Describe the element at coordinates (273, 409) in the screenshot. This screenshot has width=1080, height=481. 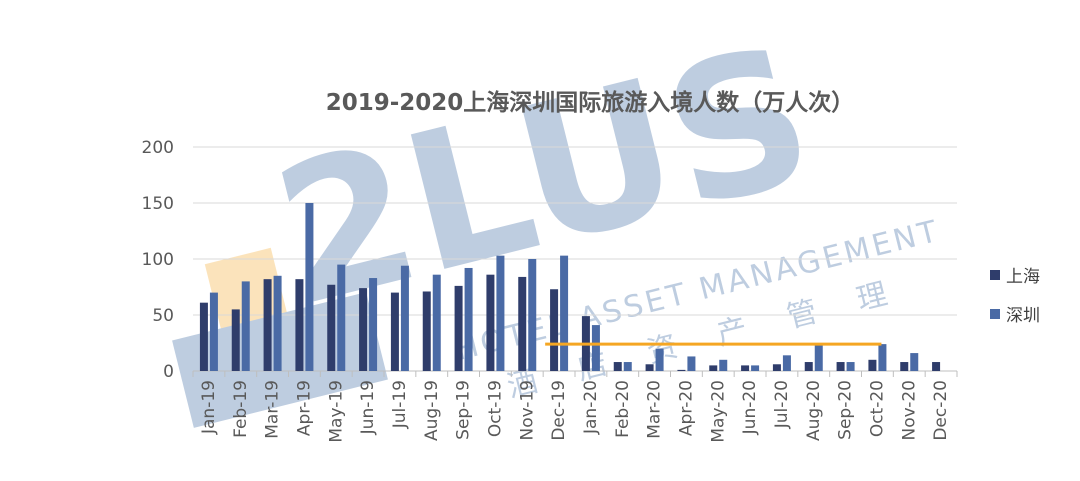
I see `x-tick-label: Mar-19` at that location.